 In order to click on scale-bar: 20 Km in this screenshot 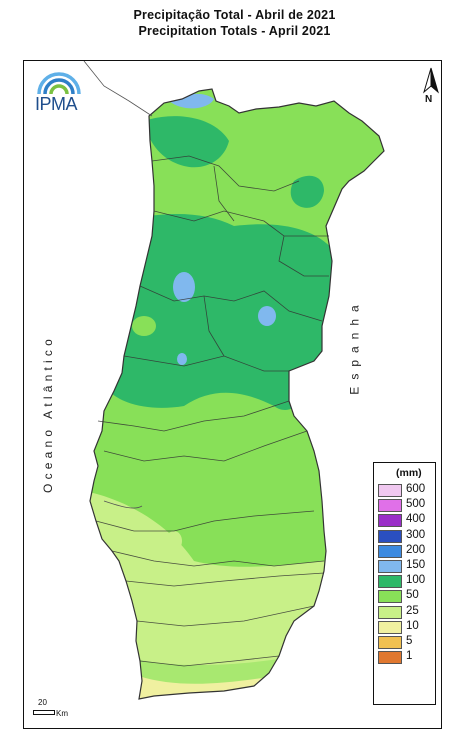, I will do `click(53, 710)`.